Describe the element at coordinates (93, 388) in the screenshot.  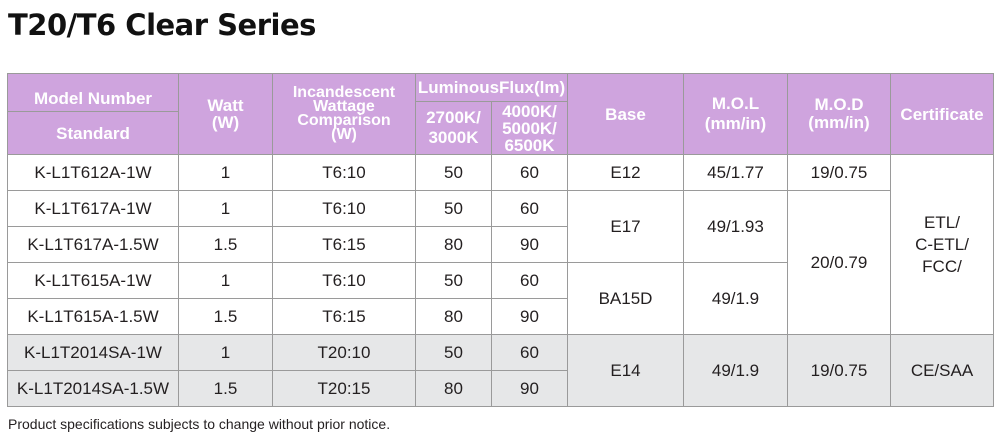
I see `model-cell: K-L1T2014SA-1.5W` at that location.